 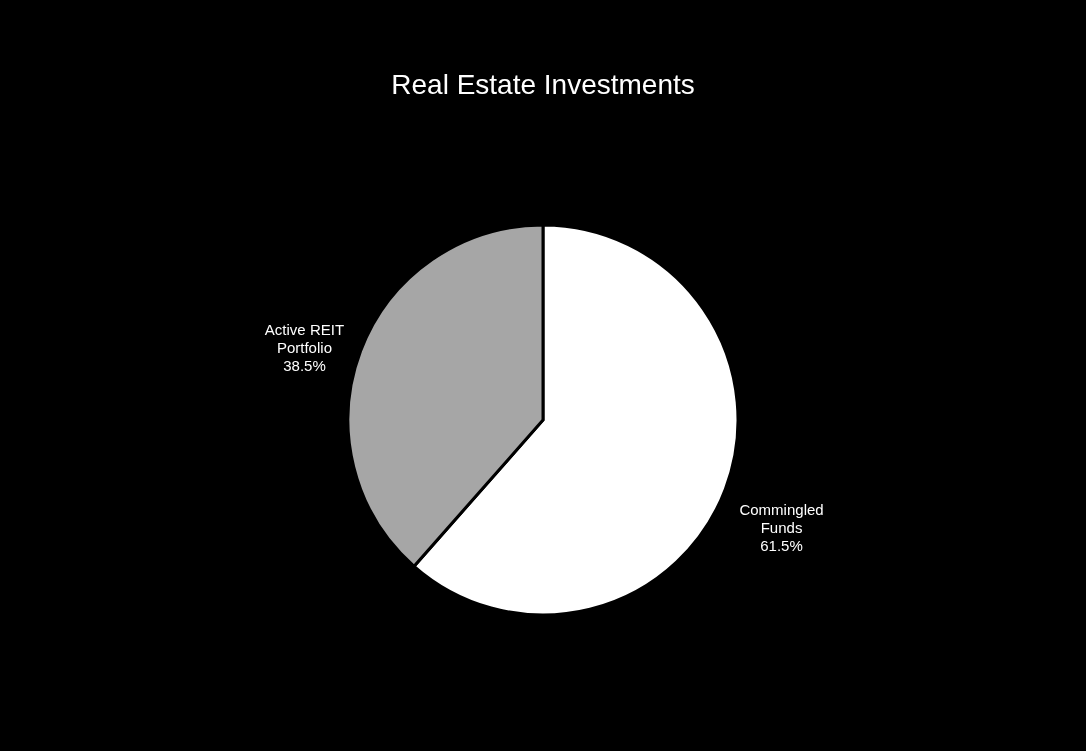 I want to click on data-label: 38.5%, so click(x=304, y=365).